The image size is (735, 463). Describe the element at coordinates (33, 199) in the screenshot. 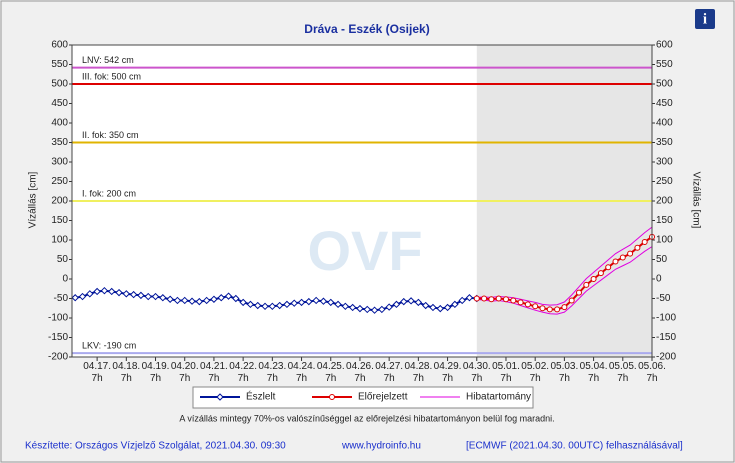

I see `y-axis-label: Vízállás [cm]` at that location.